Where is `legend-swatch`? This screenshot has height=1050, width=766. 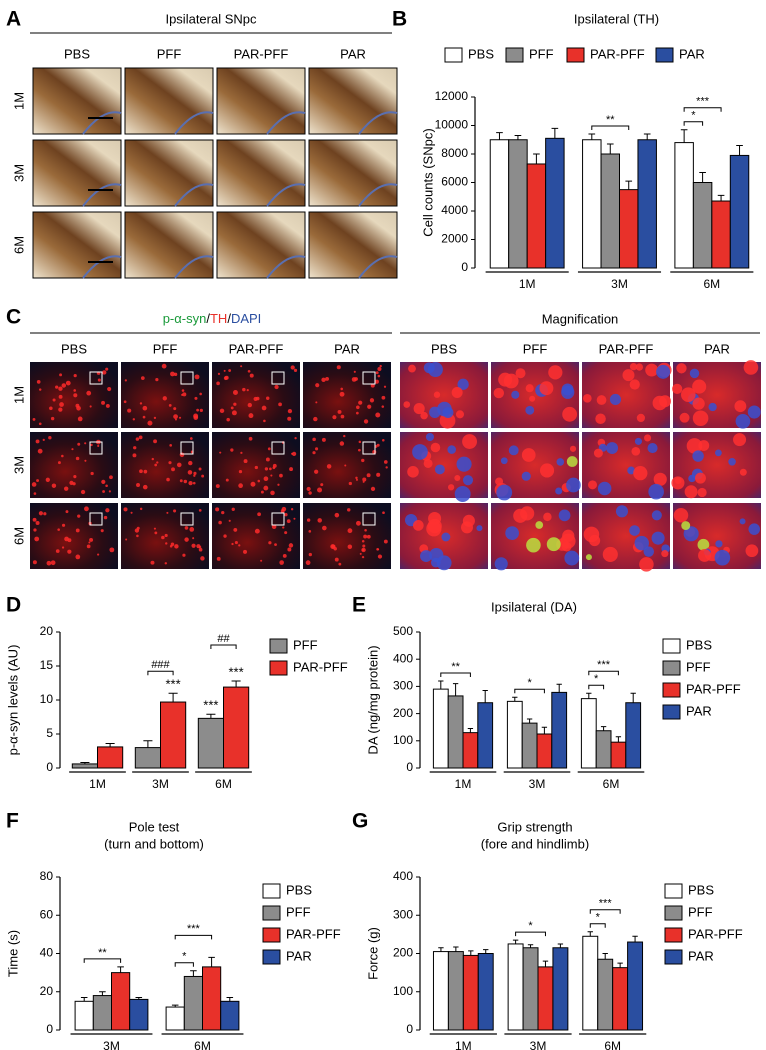
legend-swatch is located at coordinates (673, 935).